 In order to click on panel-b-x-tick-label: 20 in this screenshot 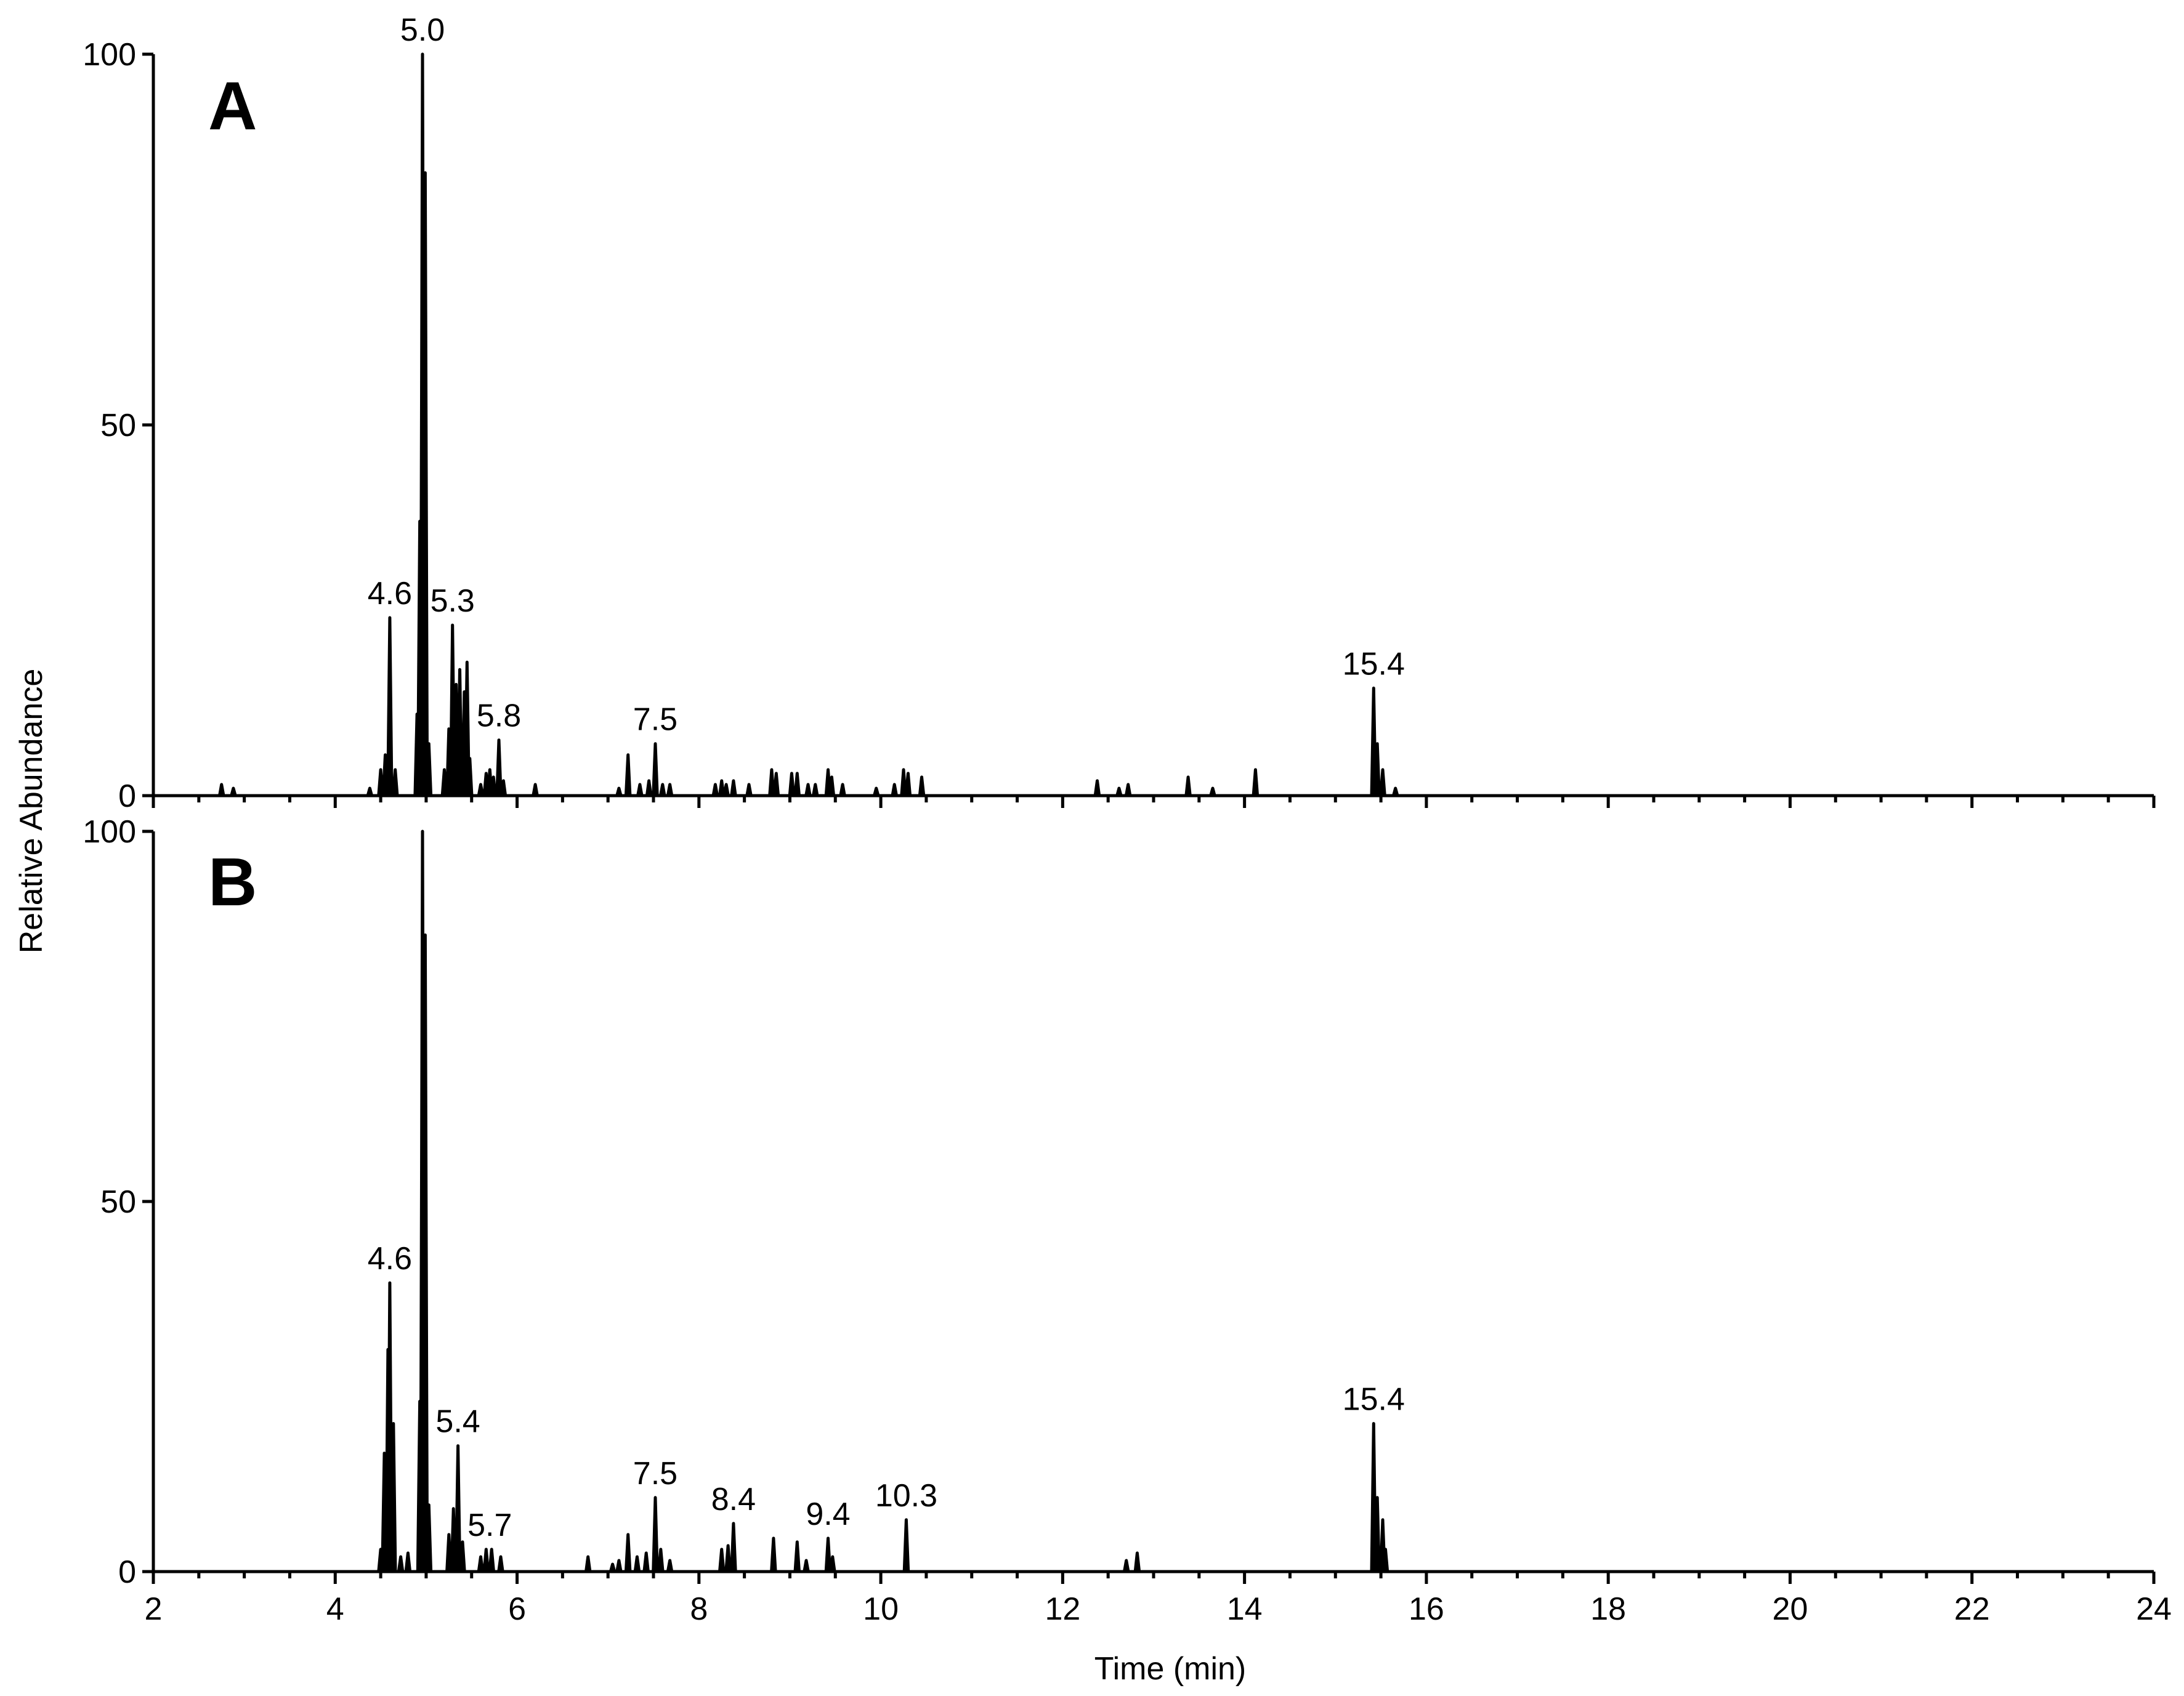, I will do `click(1790, 1609)`.